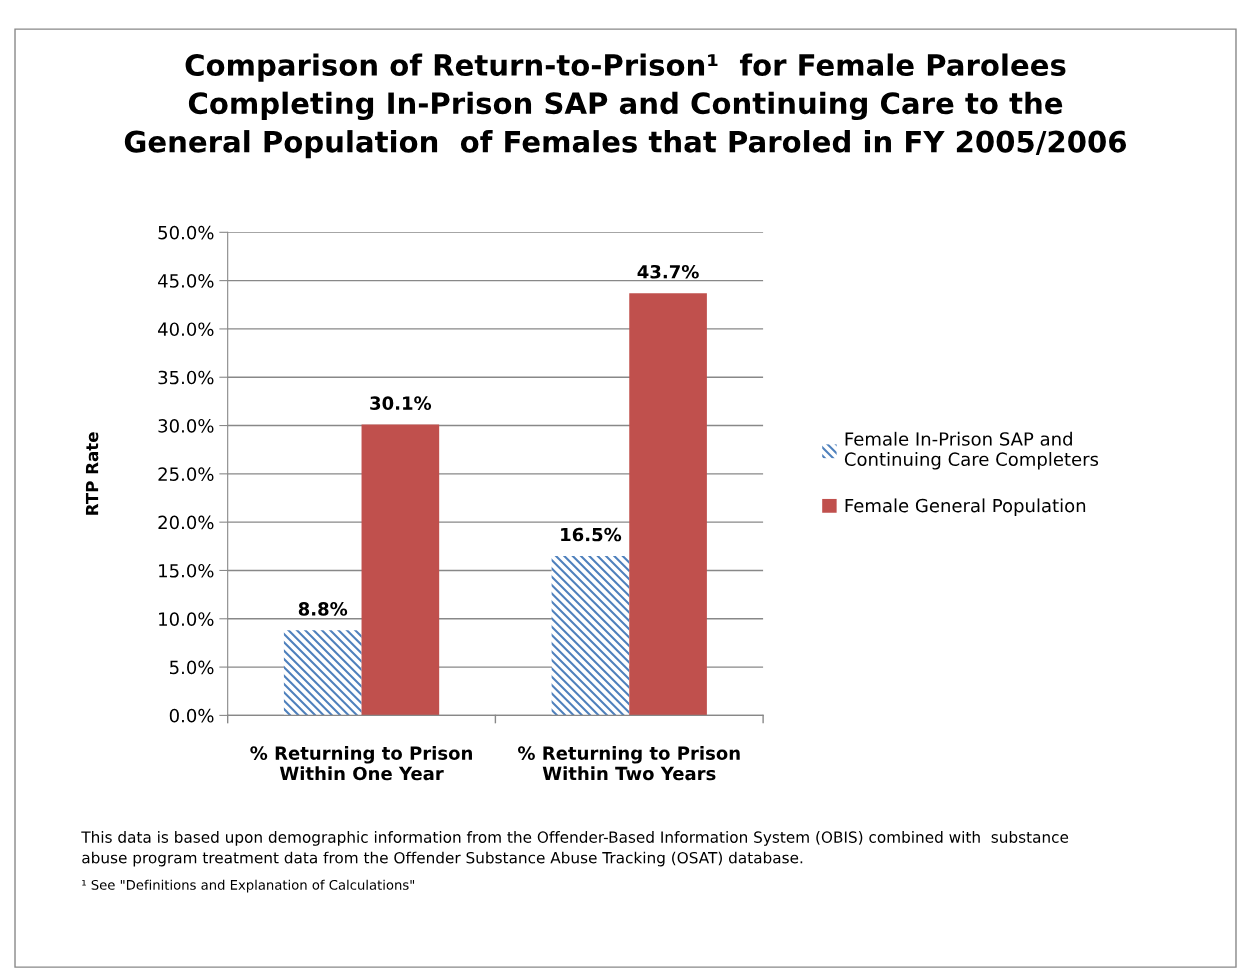  I want to click on y-tick-label: 20.0%, so click(186, 522).